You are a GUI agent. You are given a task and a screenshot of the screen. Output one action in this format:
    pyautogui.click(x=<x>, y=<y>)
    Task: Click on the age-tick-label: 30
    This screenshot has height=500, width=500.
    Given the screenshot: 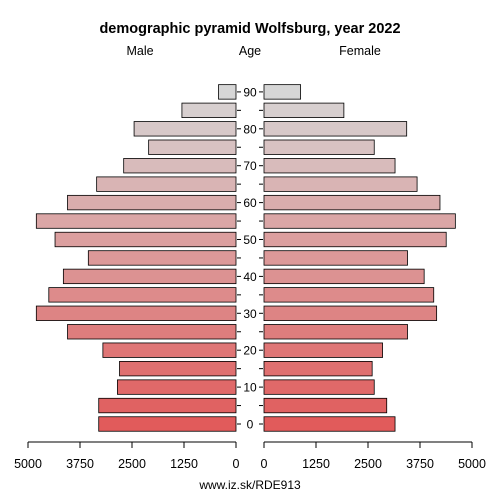 What is the action you would take?
    pyautogui.click(x=250, y=314)
    